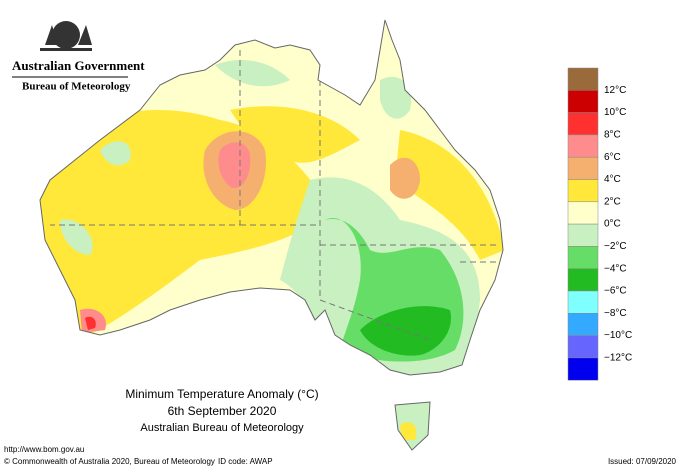  I want to click on footer-url: http://www.bom.gov.au, so click(44, 449).